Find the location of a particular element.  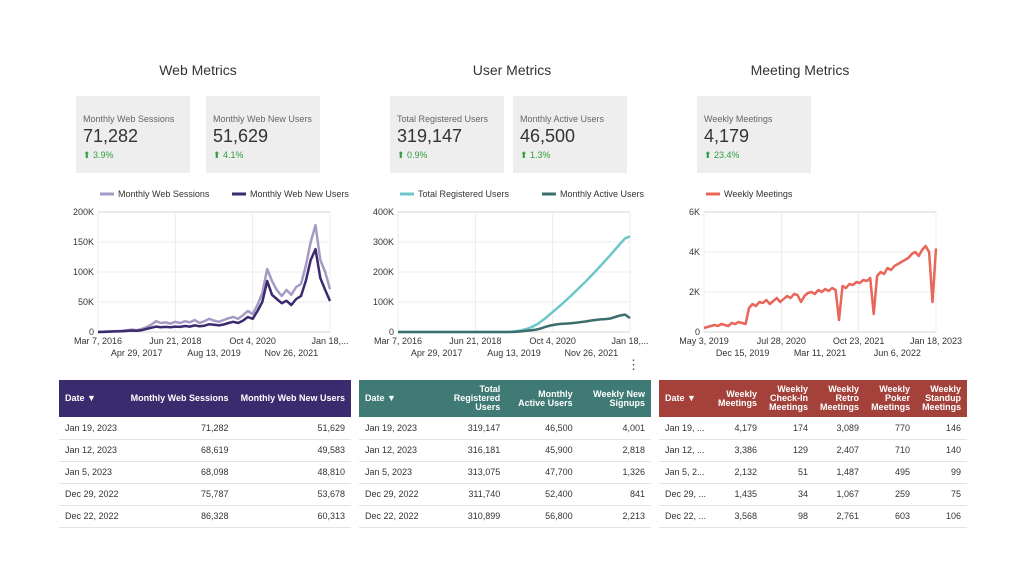

x-tick-label: Oct 4, 2020 is located at coordinates (252, 341).